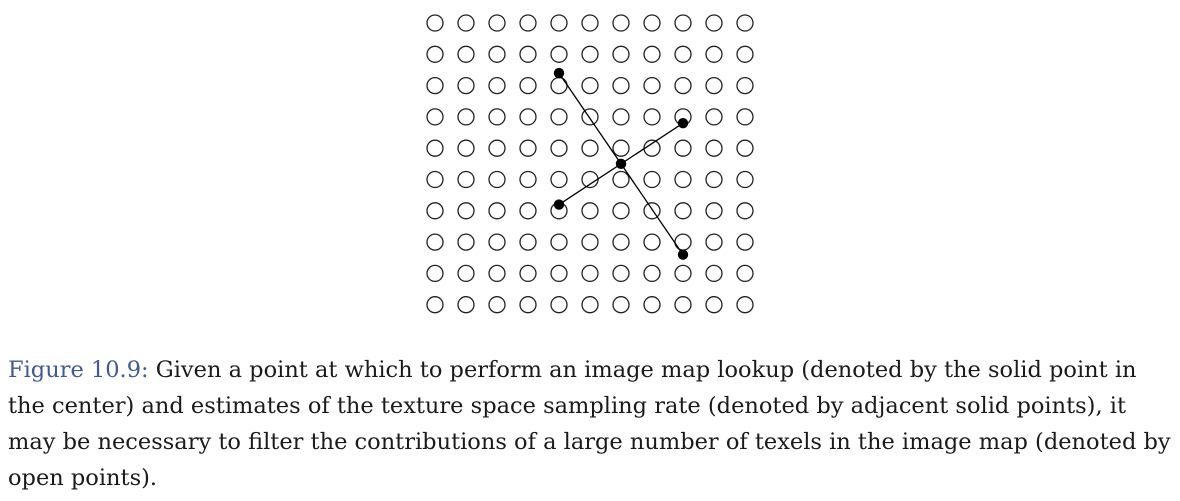 The height and width of the screenshot is (501, 1180). What do you see at coordinates (78, 370) in the screenshot?
I see `figure-label: Figure 10.9:` at bounding box center [78, 370].